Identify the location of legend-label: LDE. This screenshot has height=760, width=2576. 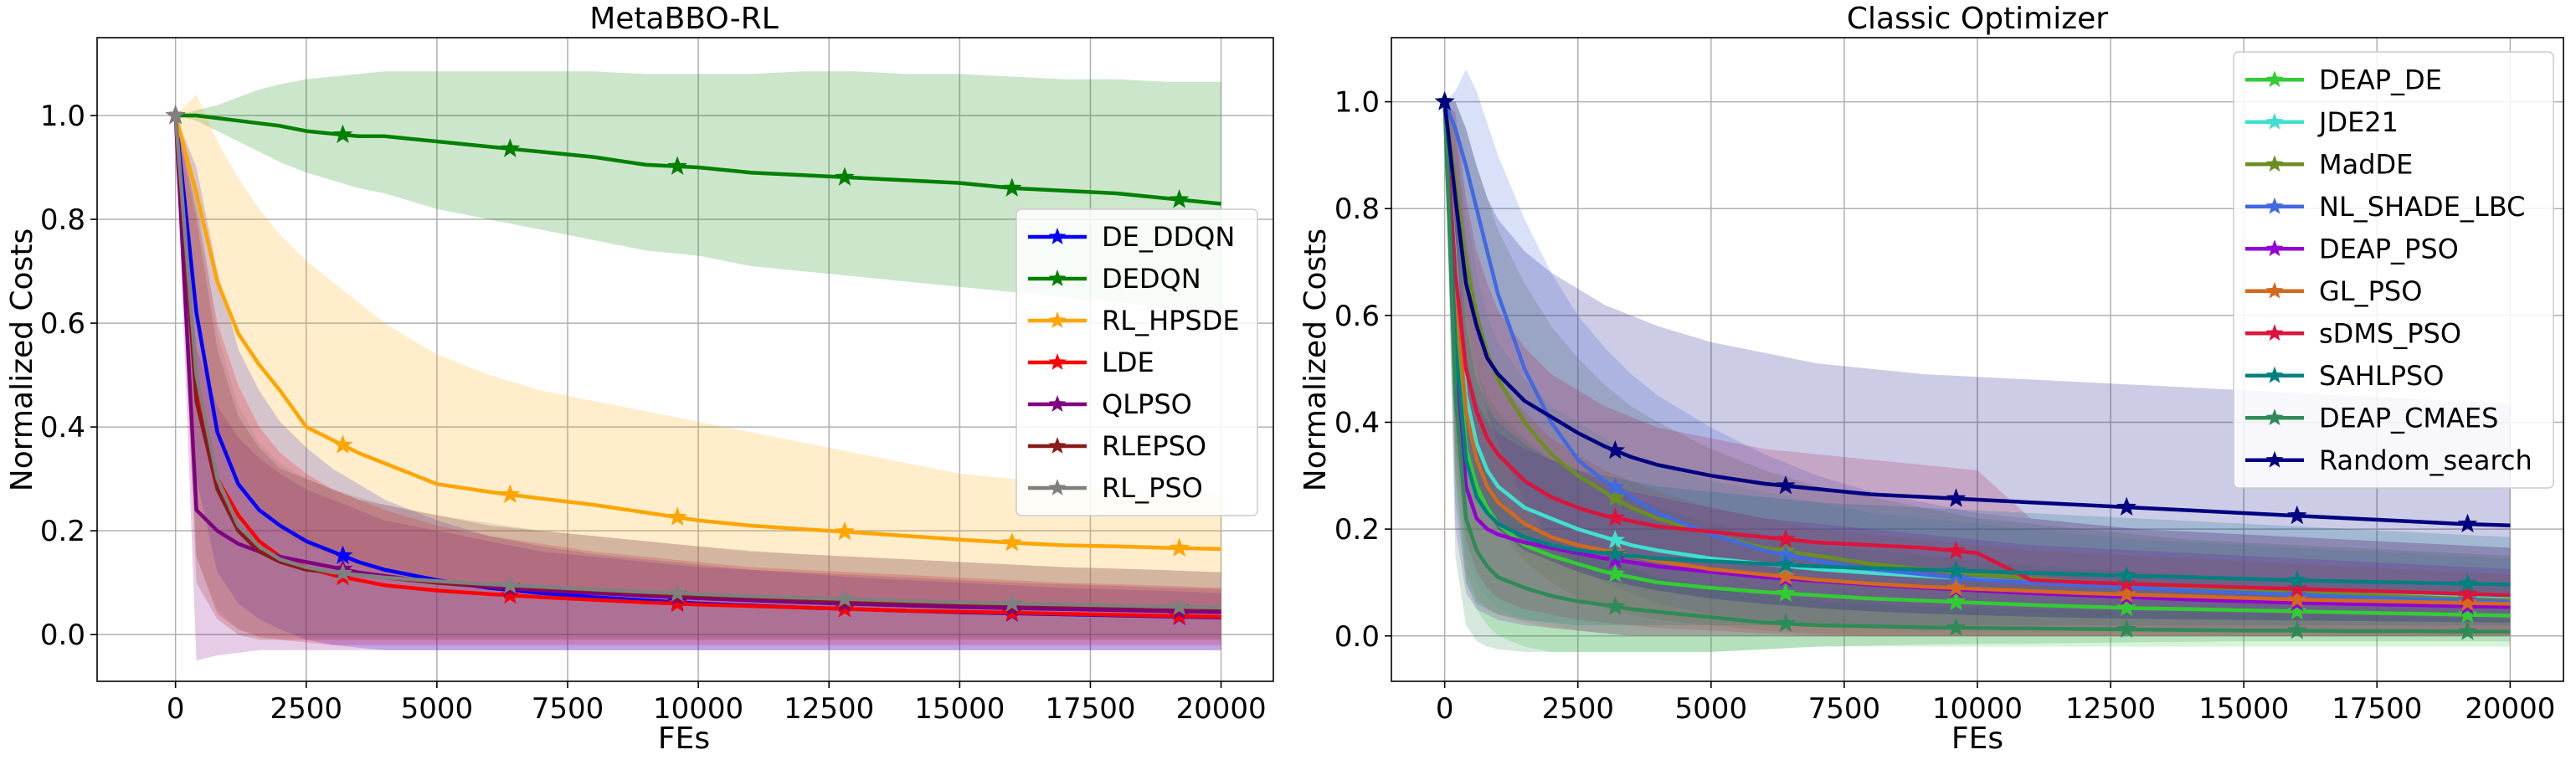
(1128, 362).